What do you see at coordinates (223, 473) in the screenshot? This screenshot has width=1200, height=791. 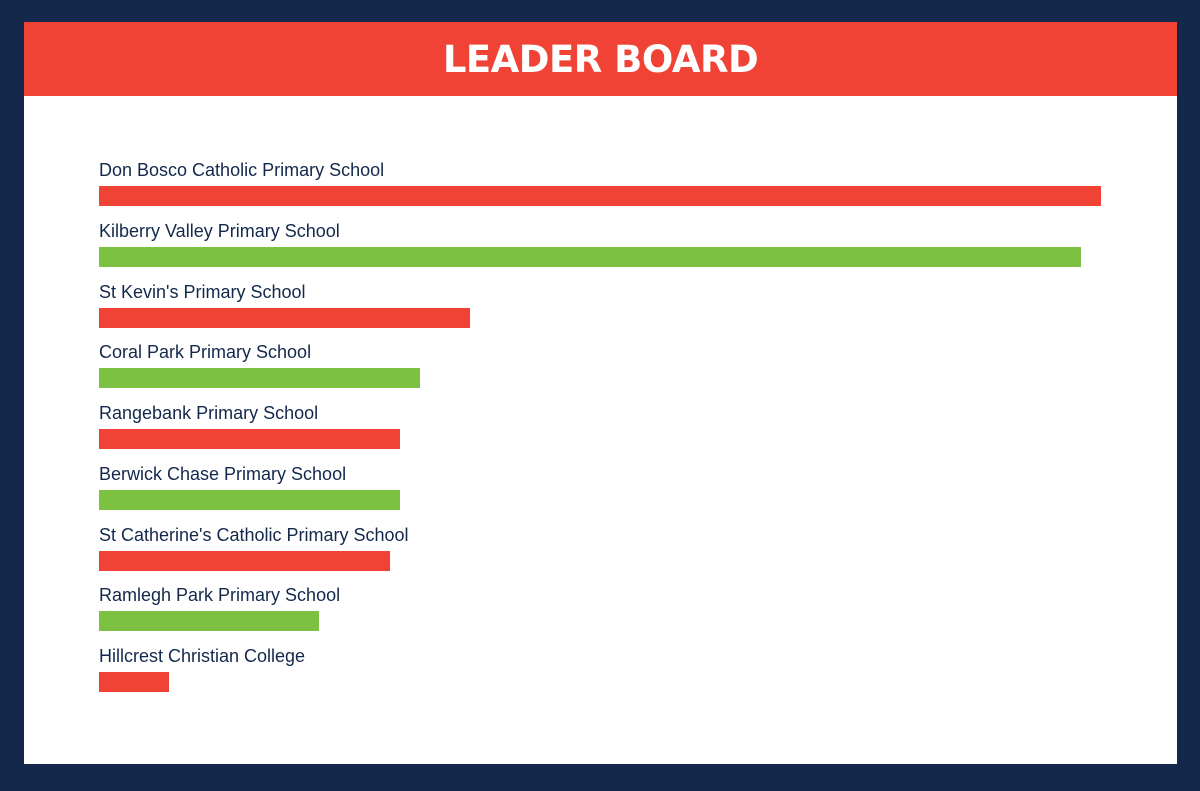 I see `school-name-label: Berwick Chase Primary School` at bounding box center [223, 473].